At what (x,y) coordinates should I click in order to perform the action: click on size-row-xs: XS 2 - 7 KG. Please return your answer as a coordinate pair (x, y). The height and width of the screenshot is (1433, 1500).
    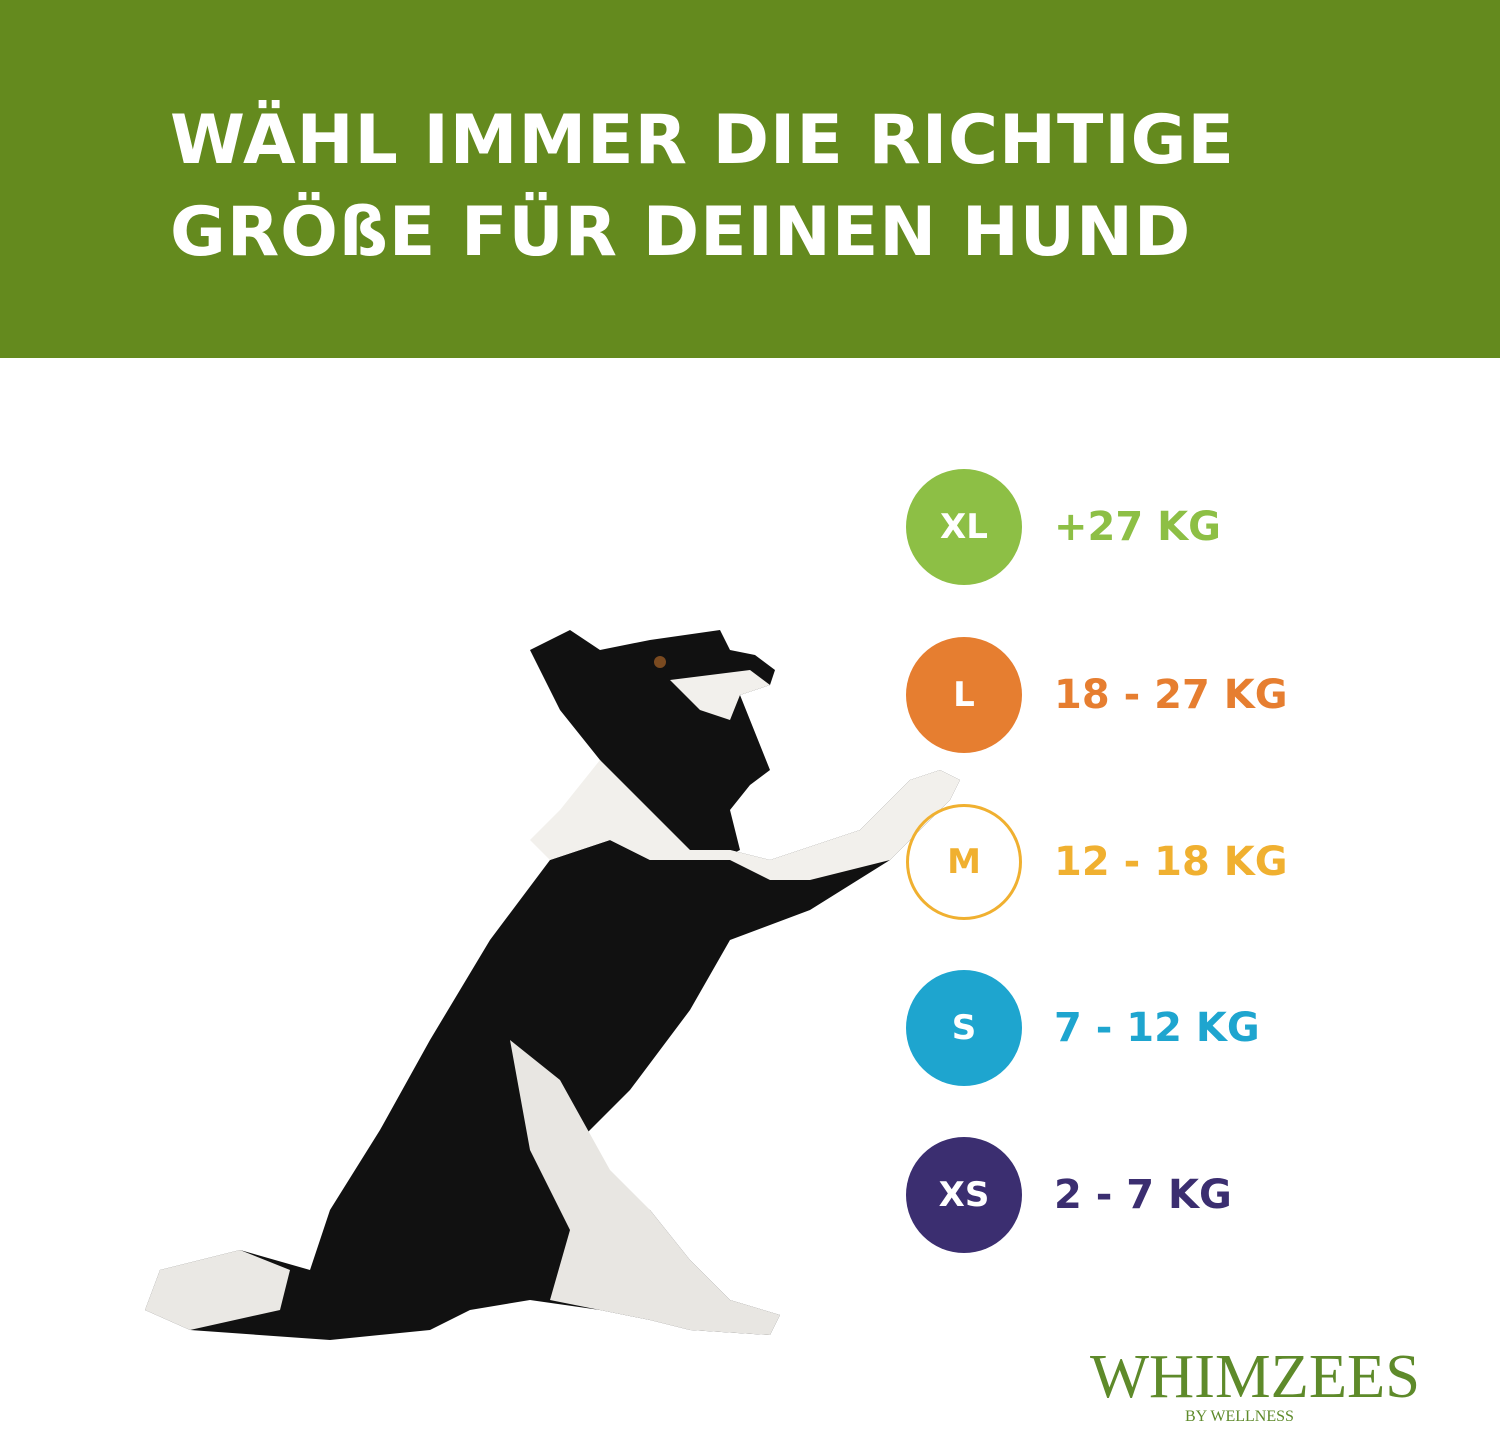
    Looking at the image, I should click on (1069, 1195).